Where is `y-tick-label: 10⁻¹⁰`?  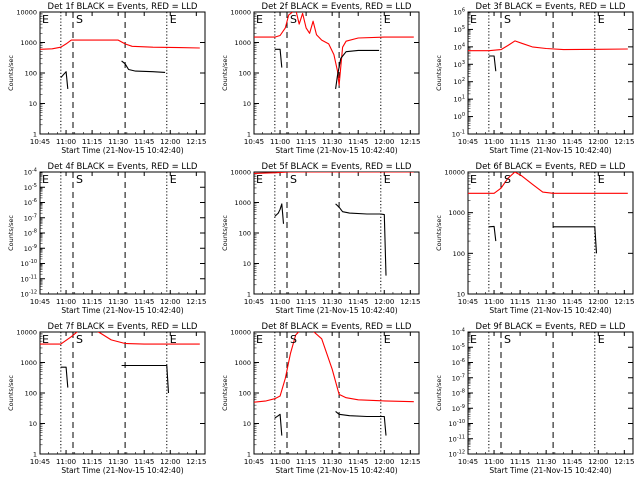 y-tick-label: 10⁻¹⁰ is located at coordinates (457, 423).